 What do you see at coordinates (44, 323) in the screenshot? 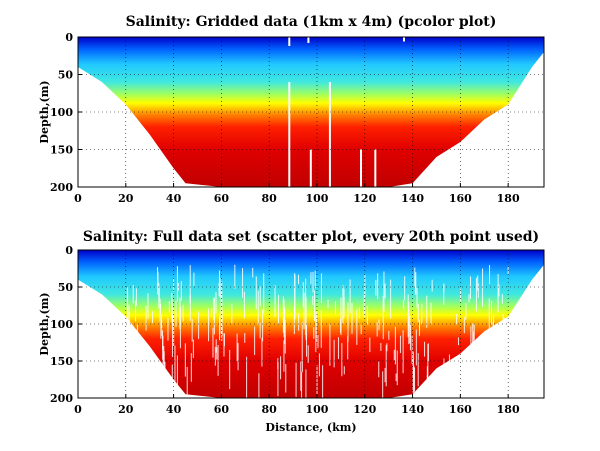
I see `y-axis-label: Depth,(m)` at bounding box center [44, 323].